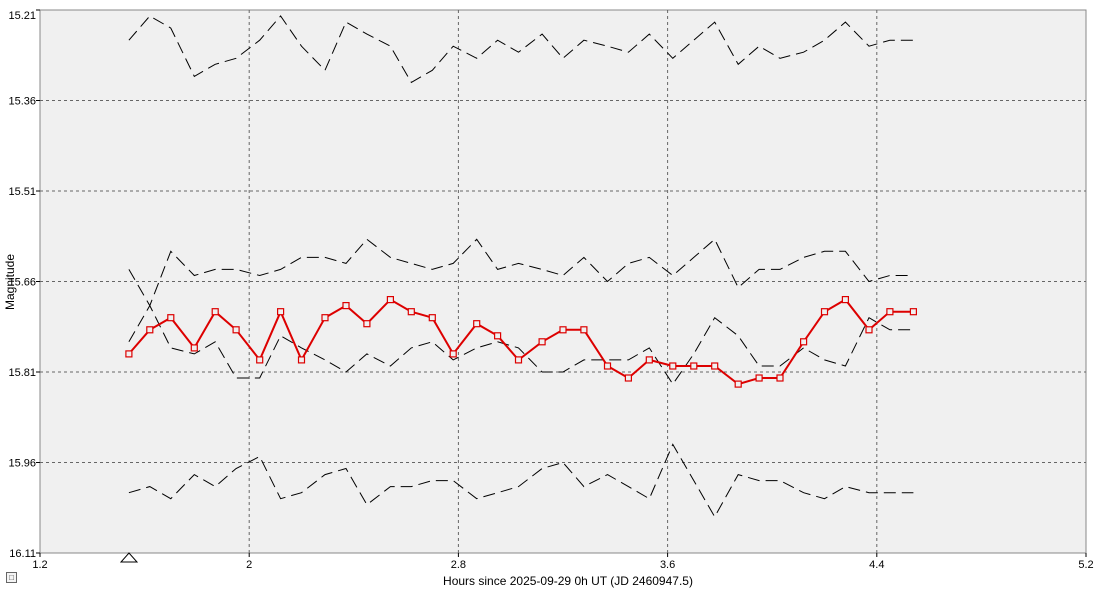 The image size is (1096, 593). Describe the element at coordinates (22, 373) in the screenshot. I see `y-tick-label: 15.81` at that location.